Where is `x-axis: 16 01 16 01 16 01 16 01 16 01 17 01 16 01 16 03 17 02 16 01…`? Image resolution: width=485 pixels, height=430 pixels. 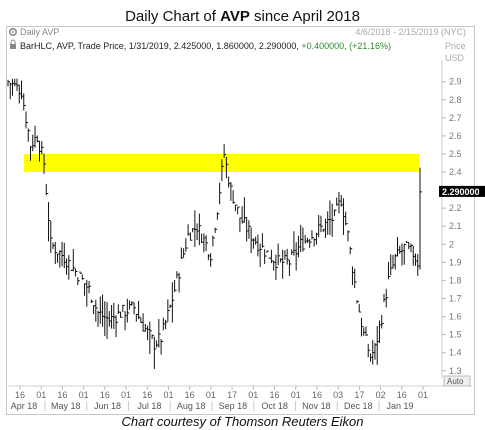
x-axis: 16 01 16 01 16 01 16 01 16 01 17 01 16 01 16 03 17 02 16 01… is located at coordinates (219, 398).